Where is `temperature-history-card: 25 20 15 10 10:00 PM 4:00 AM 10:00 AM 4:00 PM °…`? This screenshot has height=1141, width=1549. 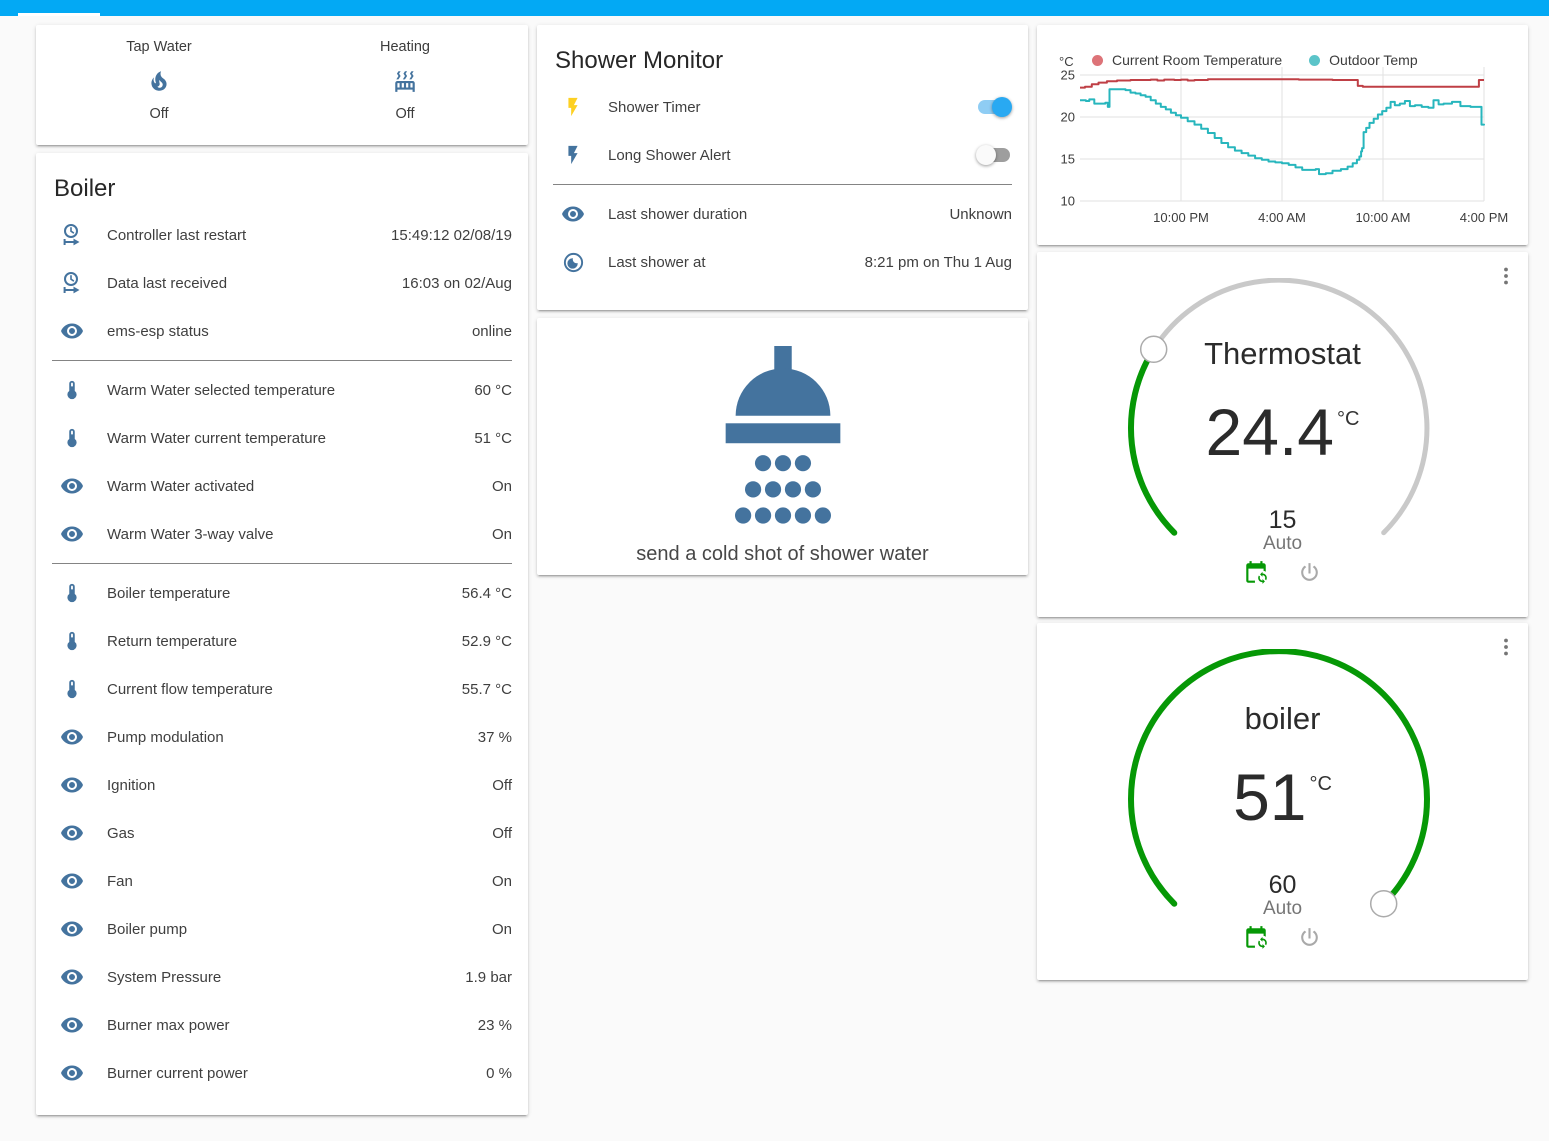 temperature-history-card: 25 20 15 10 10:00 PM 4:00 AM 10:00 AM 4:00 PM °… is located at coordinates (1282, 135).